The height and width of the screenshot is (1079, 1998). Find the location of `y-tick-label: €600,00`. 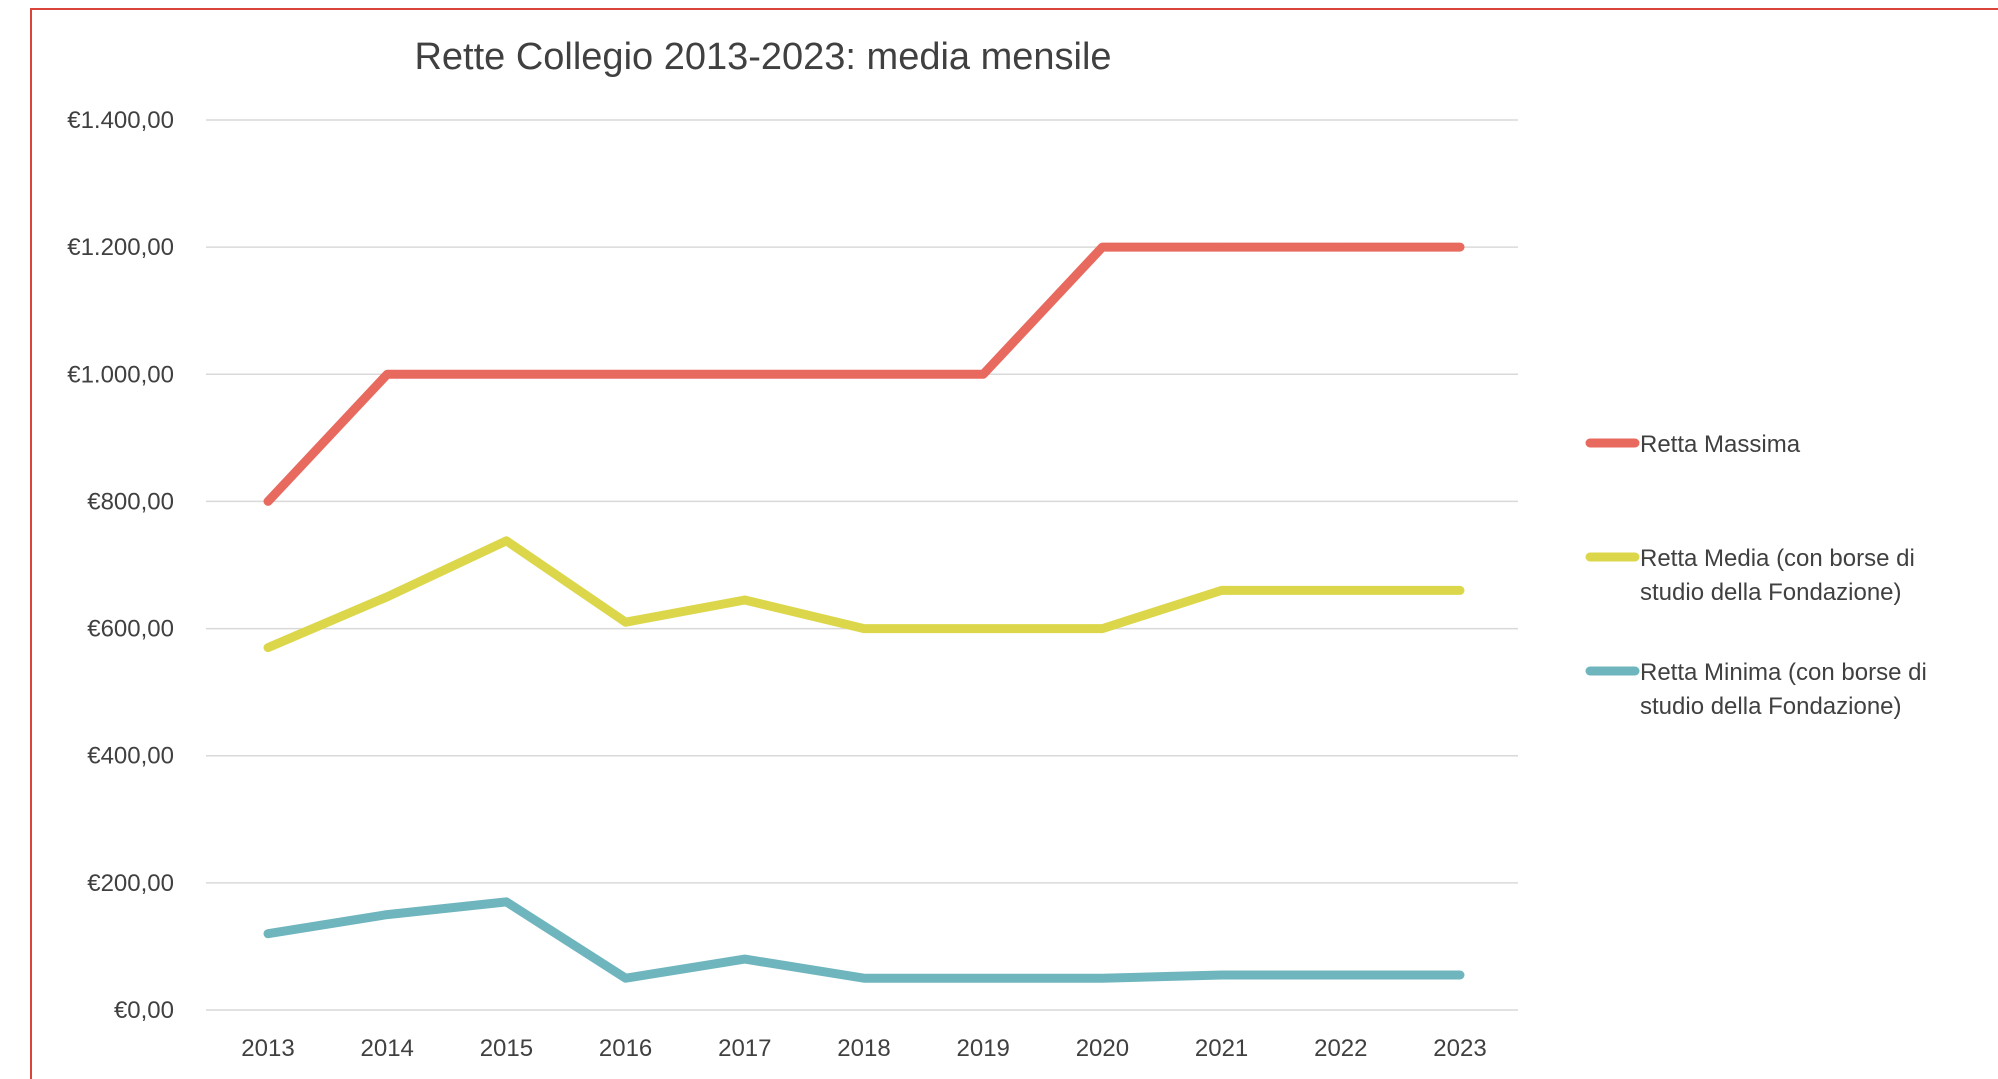

y-tick-label: €600,00 is located at coordinates (130, 629).